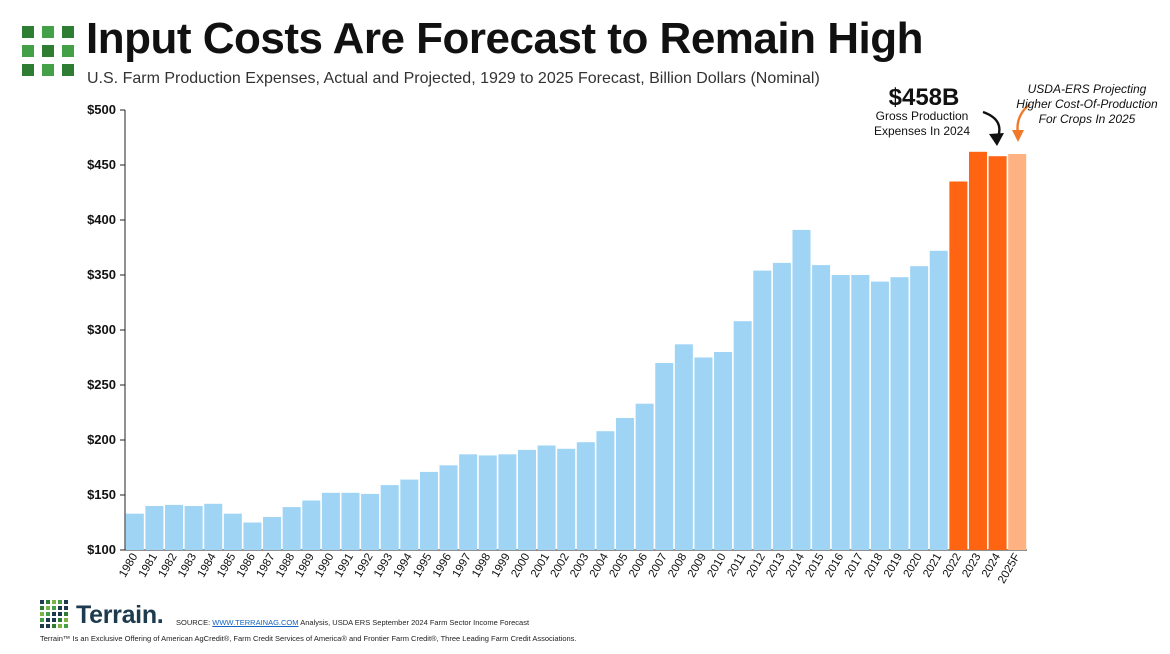 This screenshot has width=1170, height=654. Describe the element at coordinates (546, 497) in the screenshot. I see `bar-2001` at that location.